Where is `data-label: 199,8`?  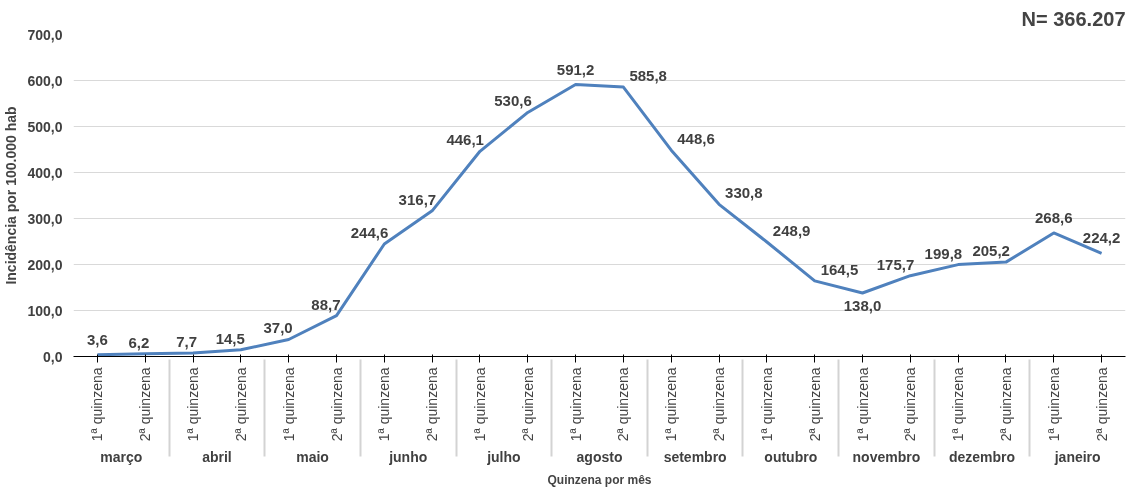 data-label: 199,8 is located at coordinates (943, 253).